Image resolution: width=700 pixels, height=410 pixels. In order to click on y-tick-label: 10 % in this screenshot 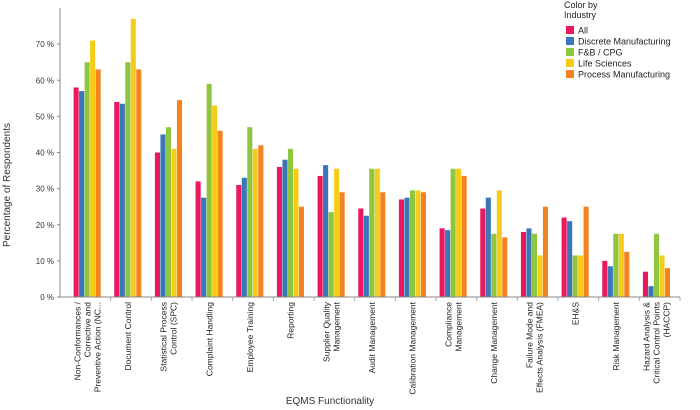, I will do `click(45, 261)`.